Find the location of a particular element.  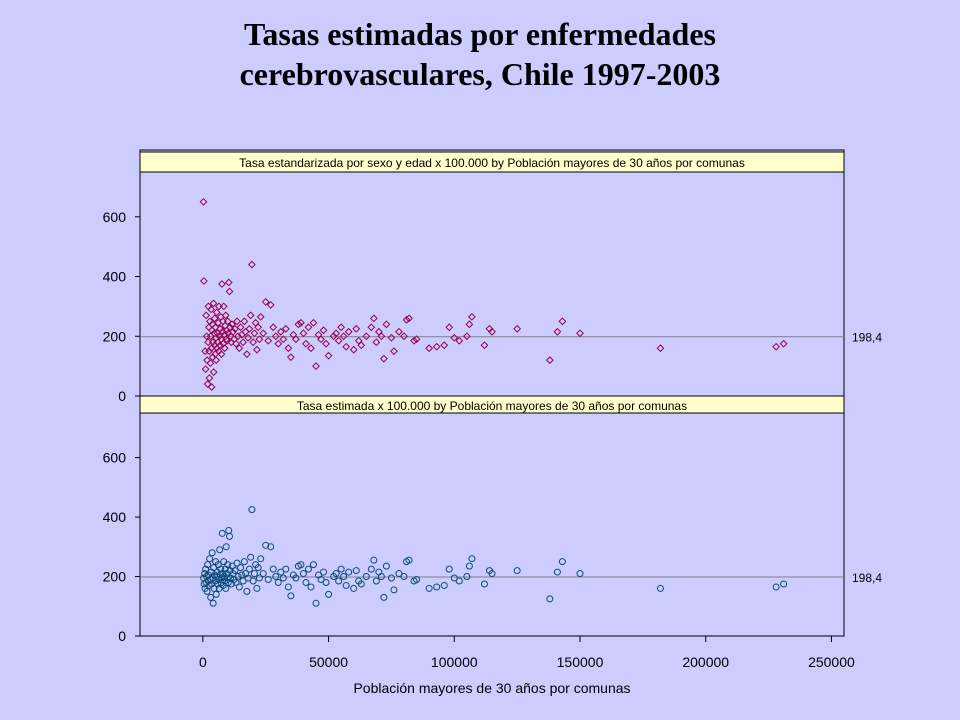

x-tick-label: 0 is located at coordinates (203, 662).